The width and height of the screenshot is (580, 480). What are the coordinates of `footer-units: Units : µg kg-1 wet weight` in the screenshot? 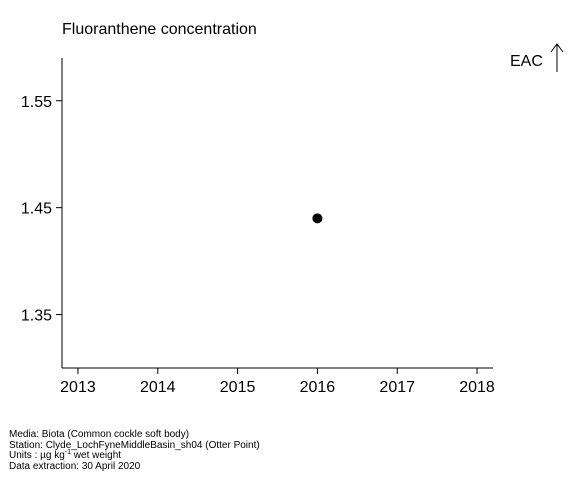 It's located at (65, 455).